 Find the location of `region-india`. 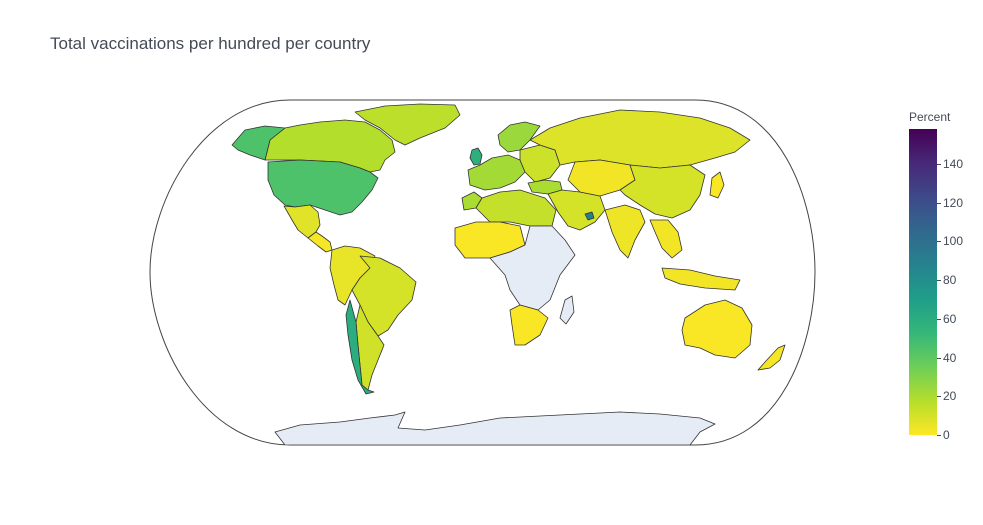

region-india is located at coordinates (625, 231).